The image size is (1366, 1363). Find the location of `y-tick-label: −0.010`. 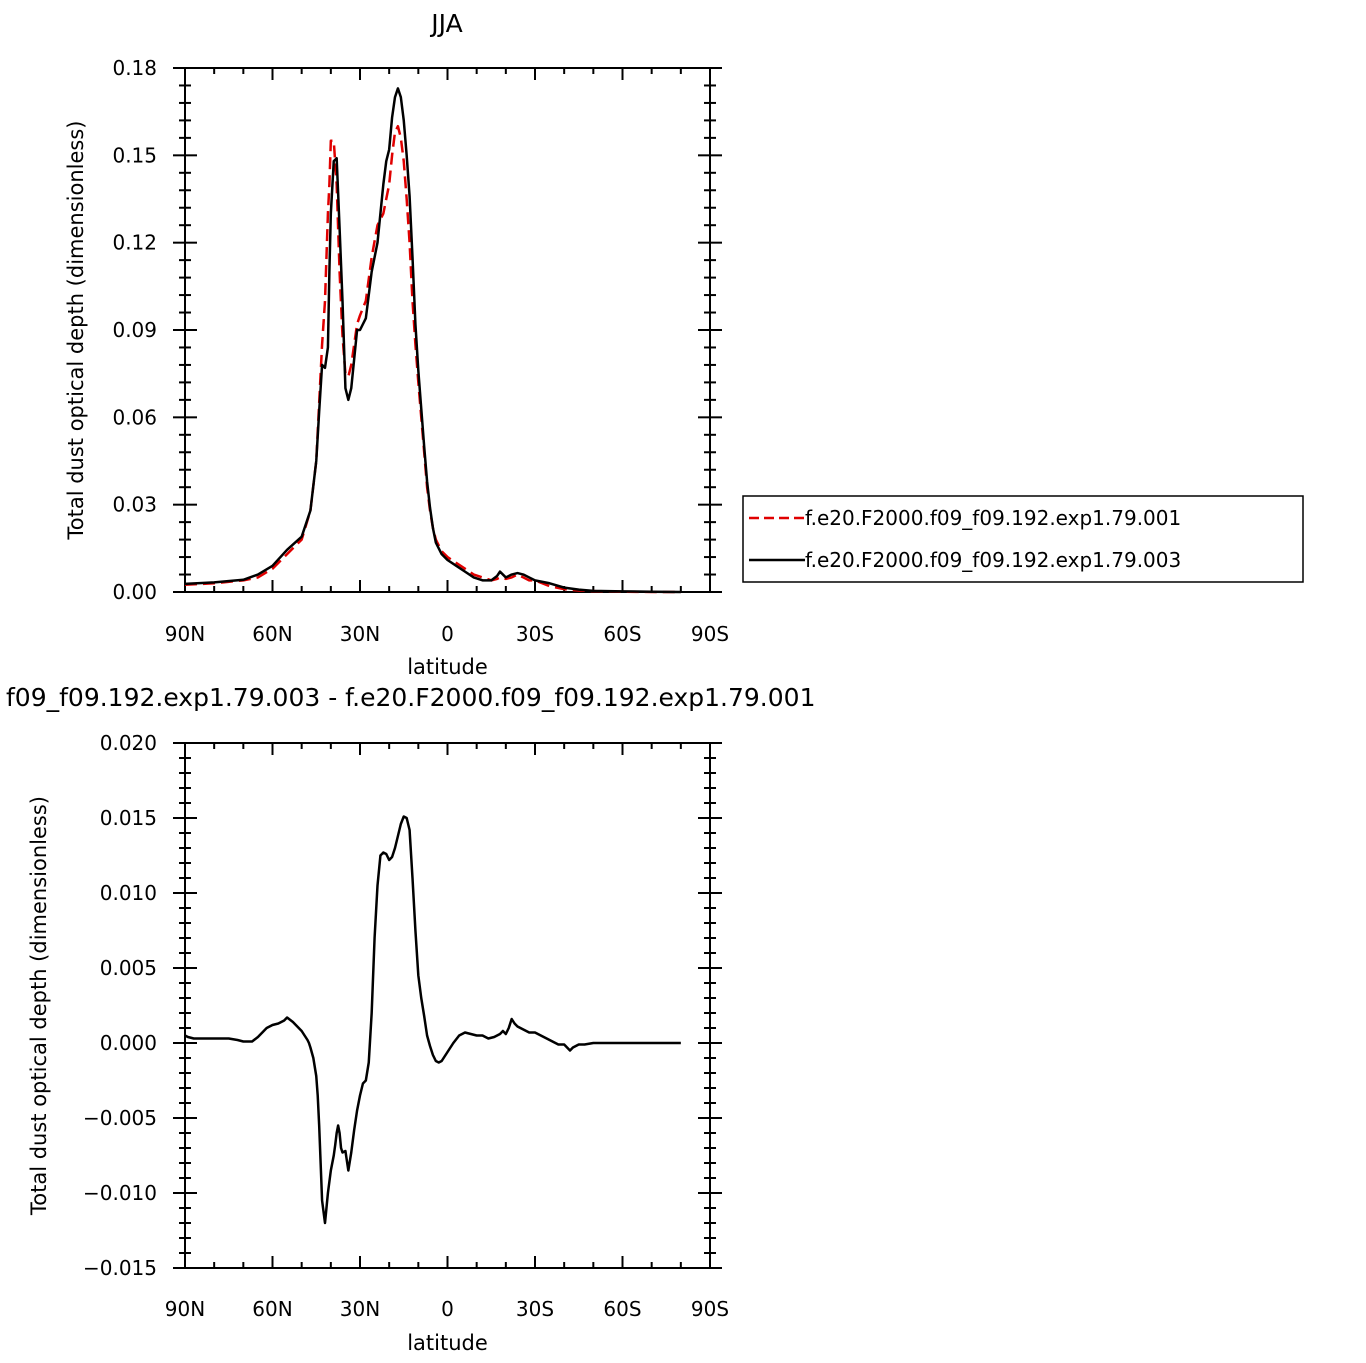

y-tick-label: −0.010 is located at coordinates (120, 1193).